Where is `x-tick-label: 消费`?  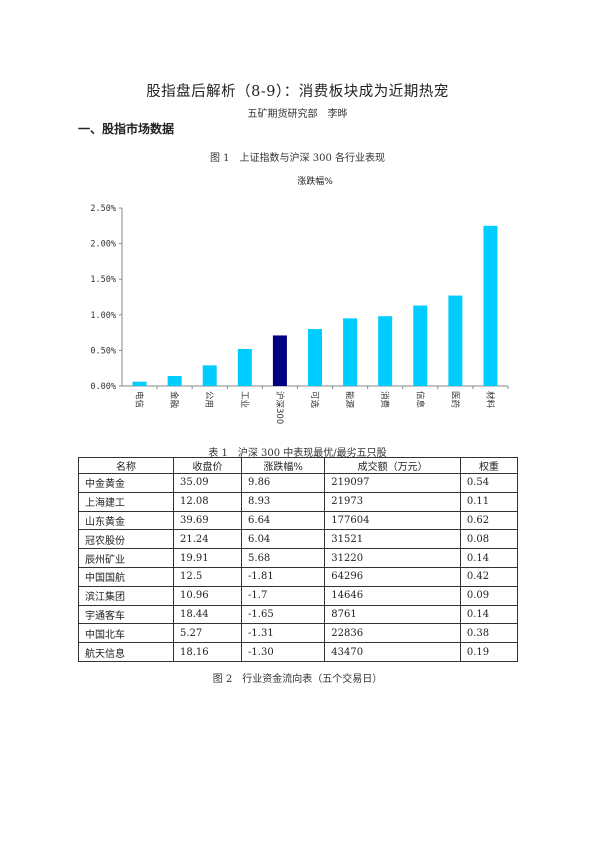 x-tick-label: 消费 is located at coordinates (384, 400).